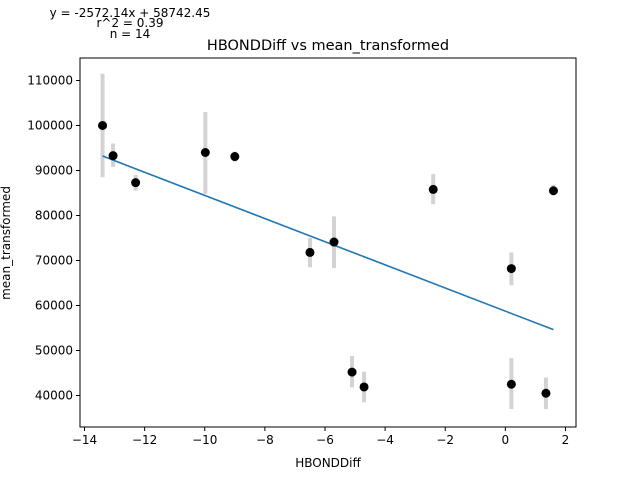  What do you see at coordinates (566, 440) in the screenshot?
I see `x-tick-label: 2` at bounding box center [566, 440].